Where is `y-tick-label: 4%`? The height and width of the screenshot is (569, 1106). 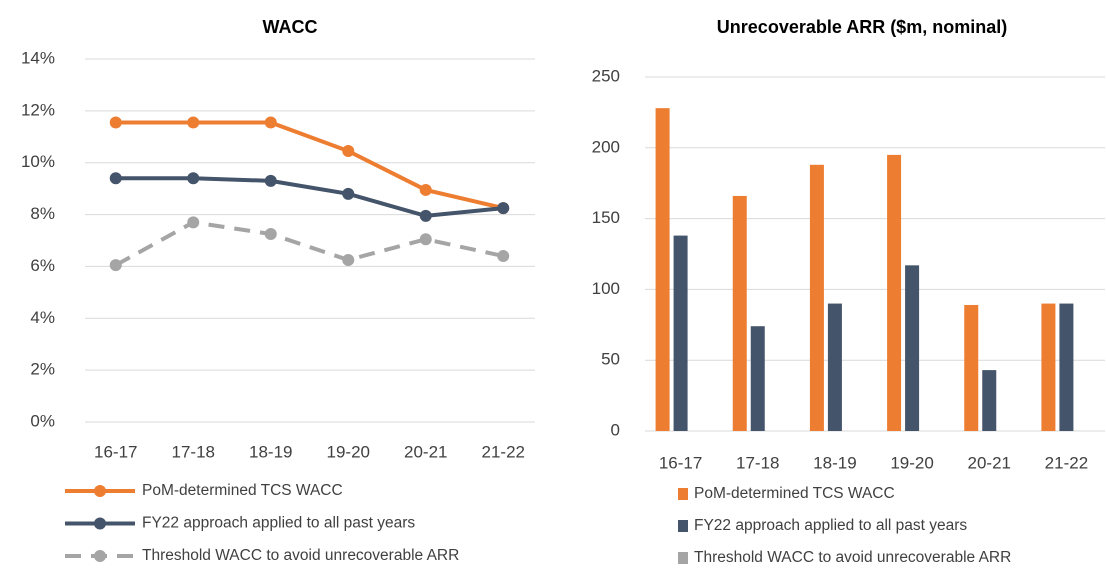 y-tick-label: 4% is located at coordinates (42, 317).